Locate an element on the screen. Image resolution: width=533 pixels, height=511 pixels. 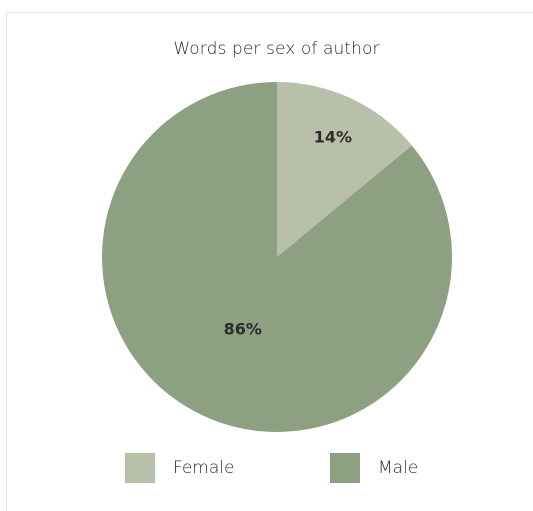
legend-item-male: Male is located at coordinates (374, 468).